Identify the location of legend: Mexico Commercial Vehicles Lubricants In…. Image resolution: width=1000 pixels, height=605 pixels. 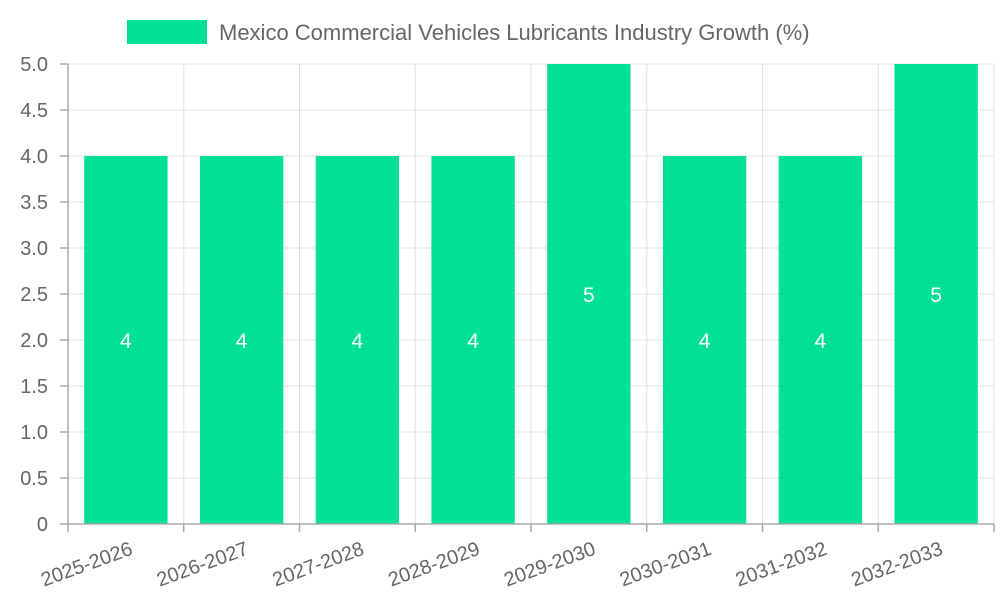
(468, 32).